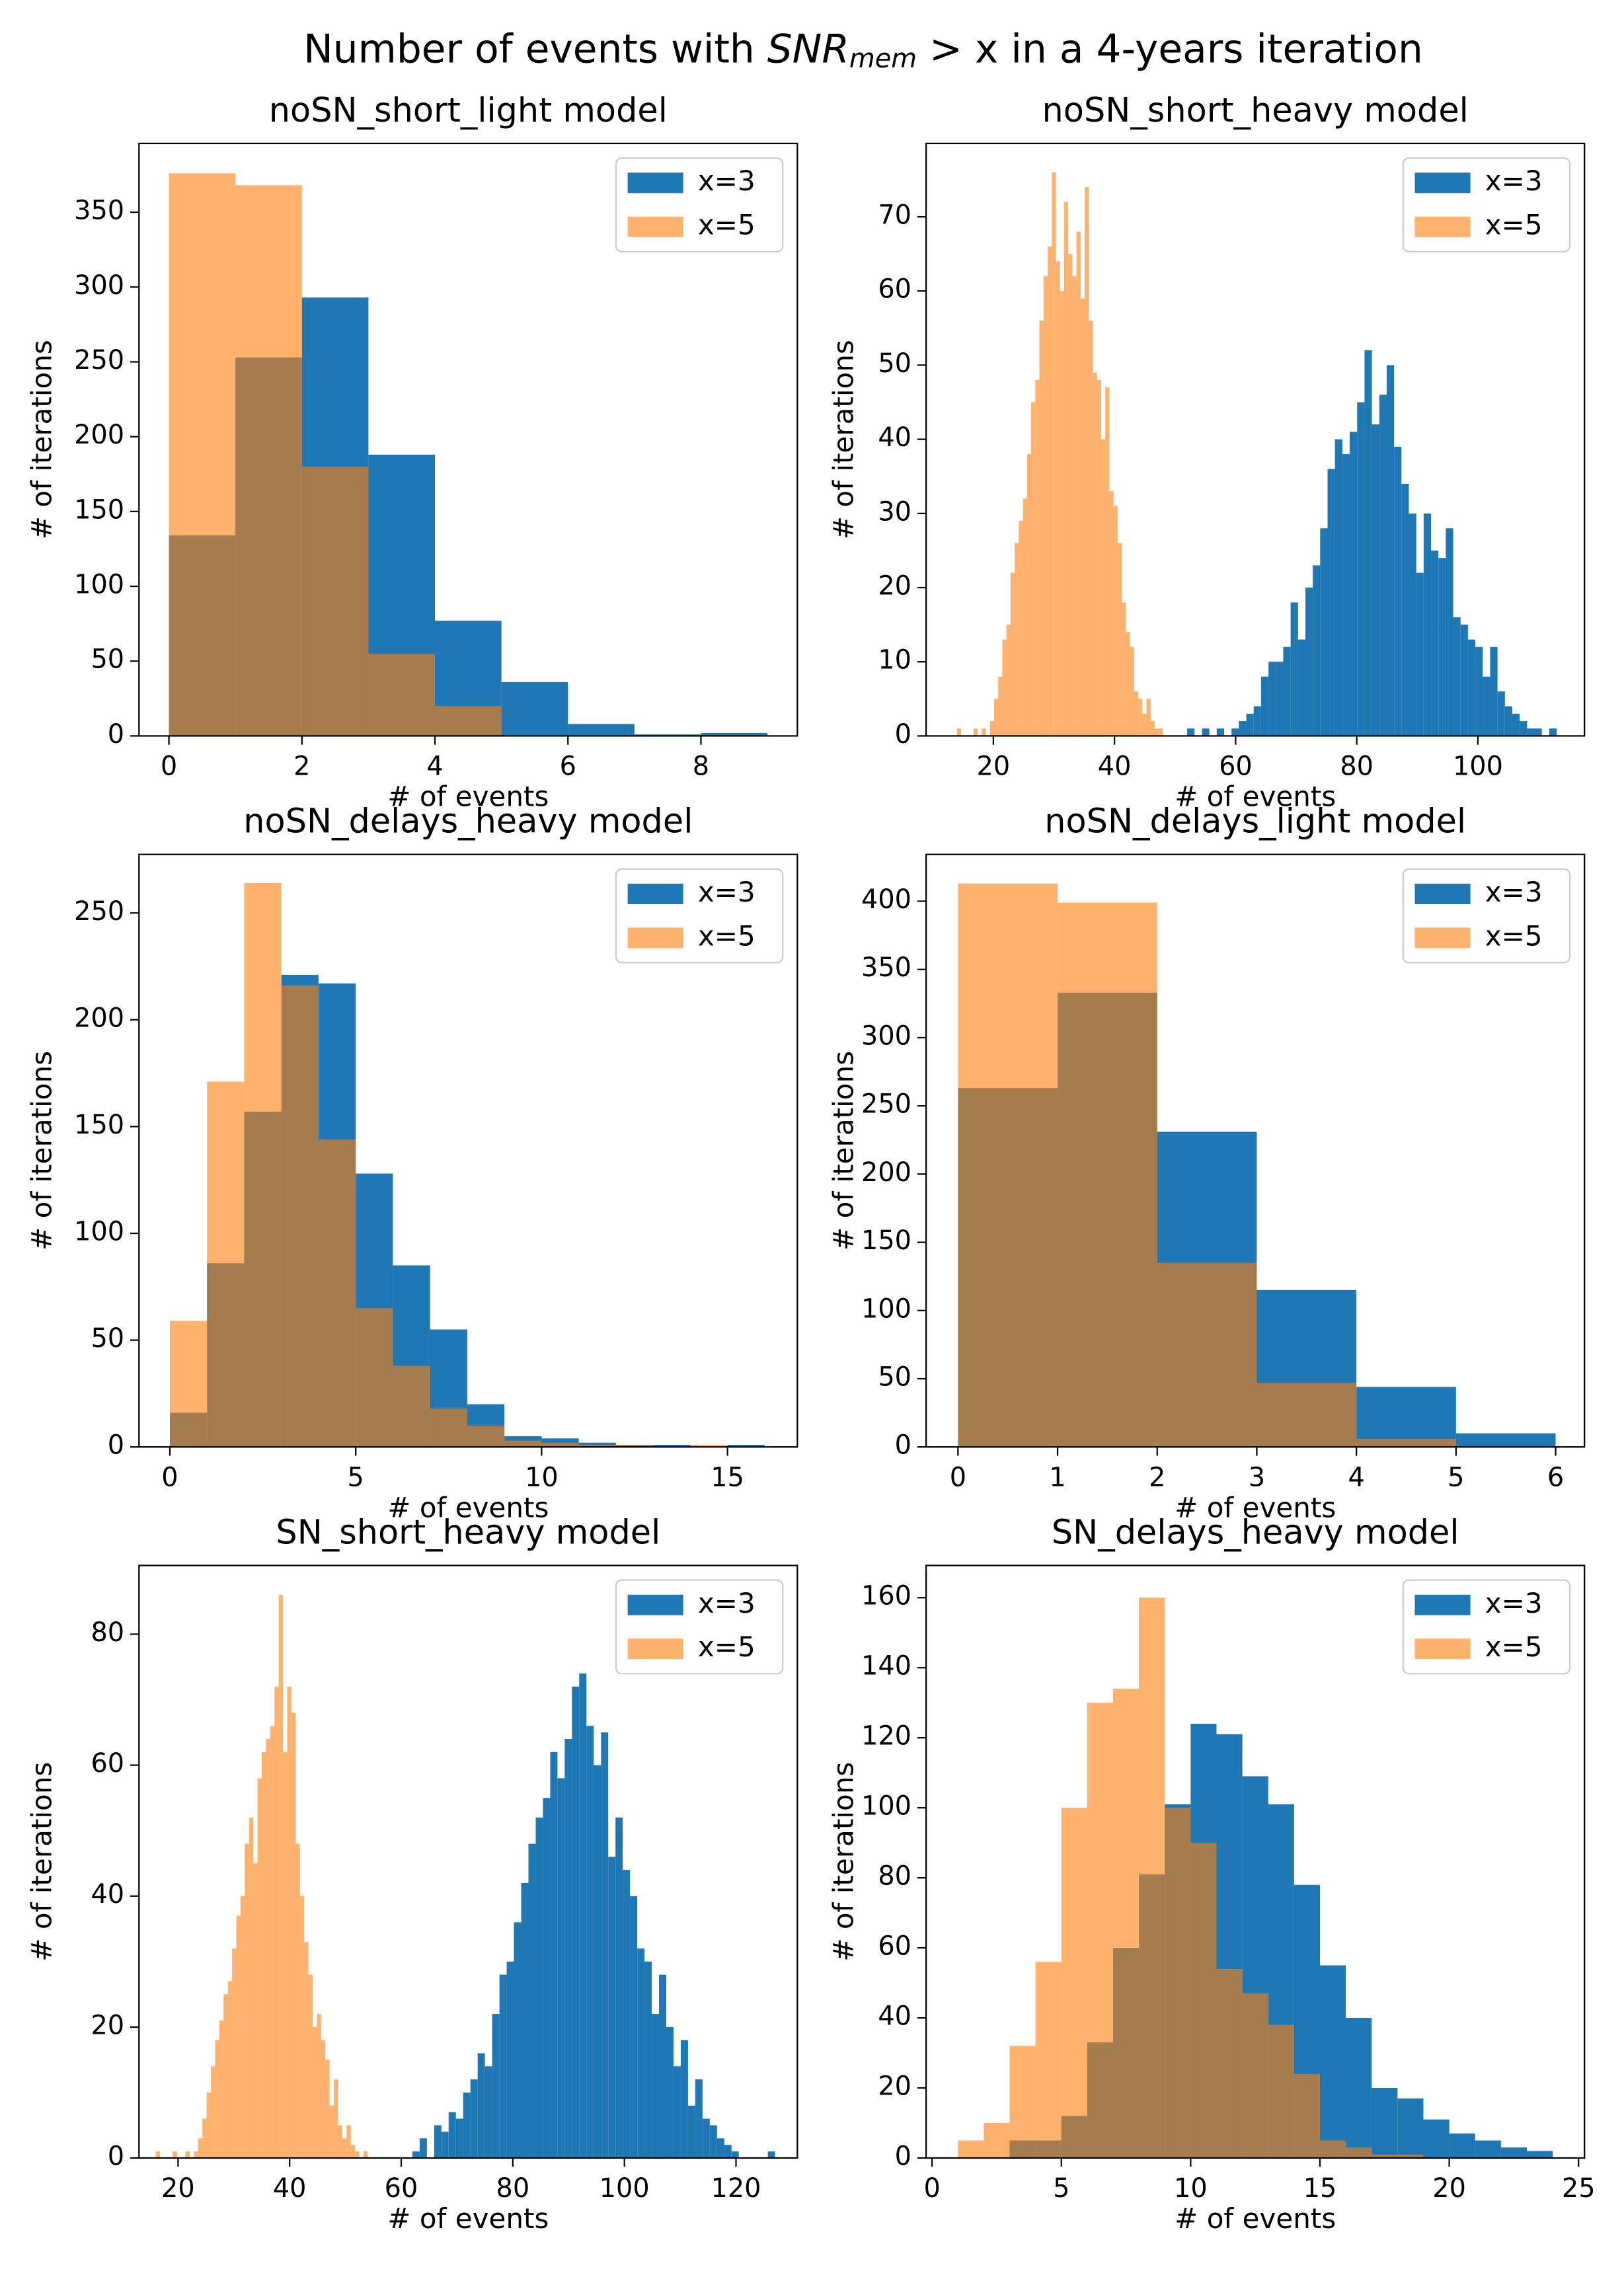 This screenshot has height=2273, width=1624. What do you see at coordinates (468, 1532) in the screenshot?
I see `subplot-title: SN_short_heavy model` at bounding box center [468, 1532].